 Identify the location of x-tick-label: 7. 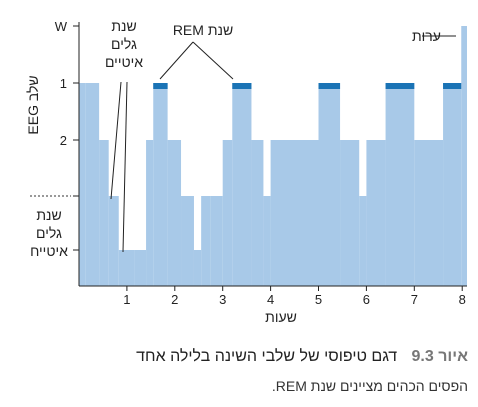
(414, 299).